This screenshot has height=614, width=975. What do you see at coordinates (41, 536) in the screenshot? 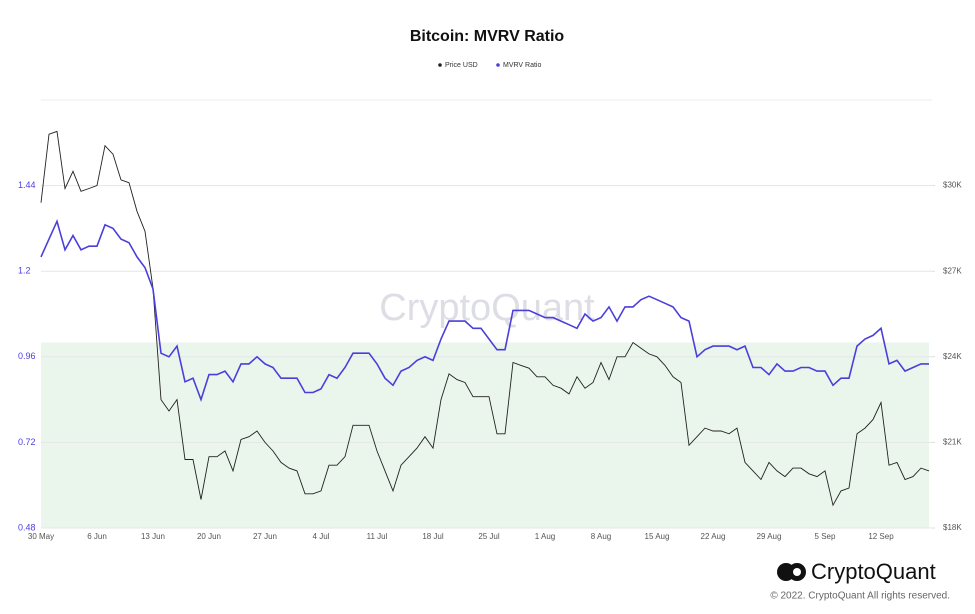
I see `x-tick-label: 30 May` at bounding box center [41, 536].